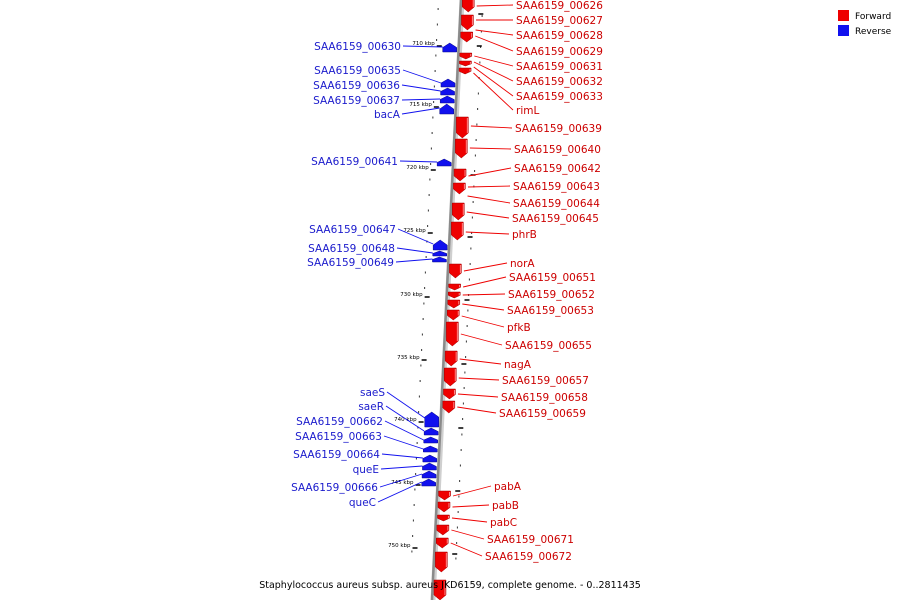 The image size is (900, 600). Describe the element at coordinates (530, 540) in the screenshot. I see `forward-gene-label: SAA6159_00671` at that location.